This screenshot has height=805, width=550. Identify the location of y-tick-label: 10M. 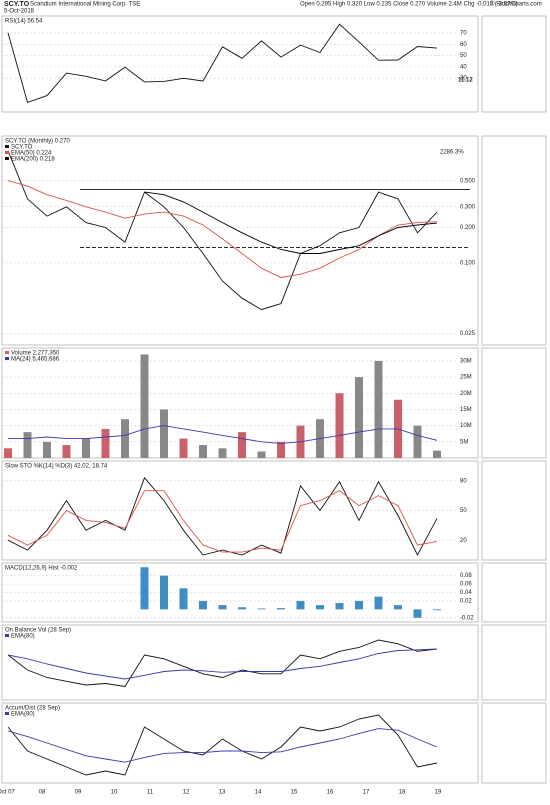
(466, 426).